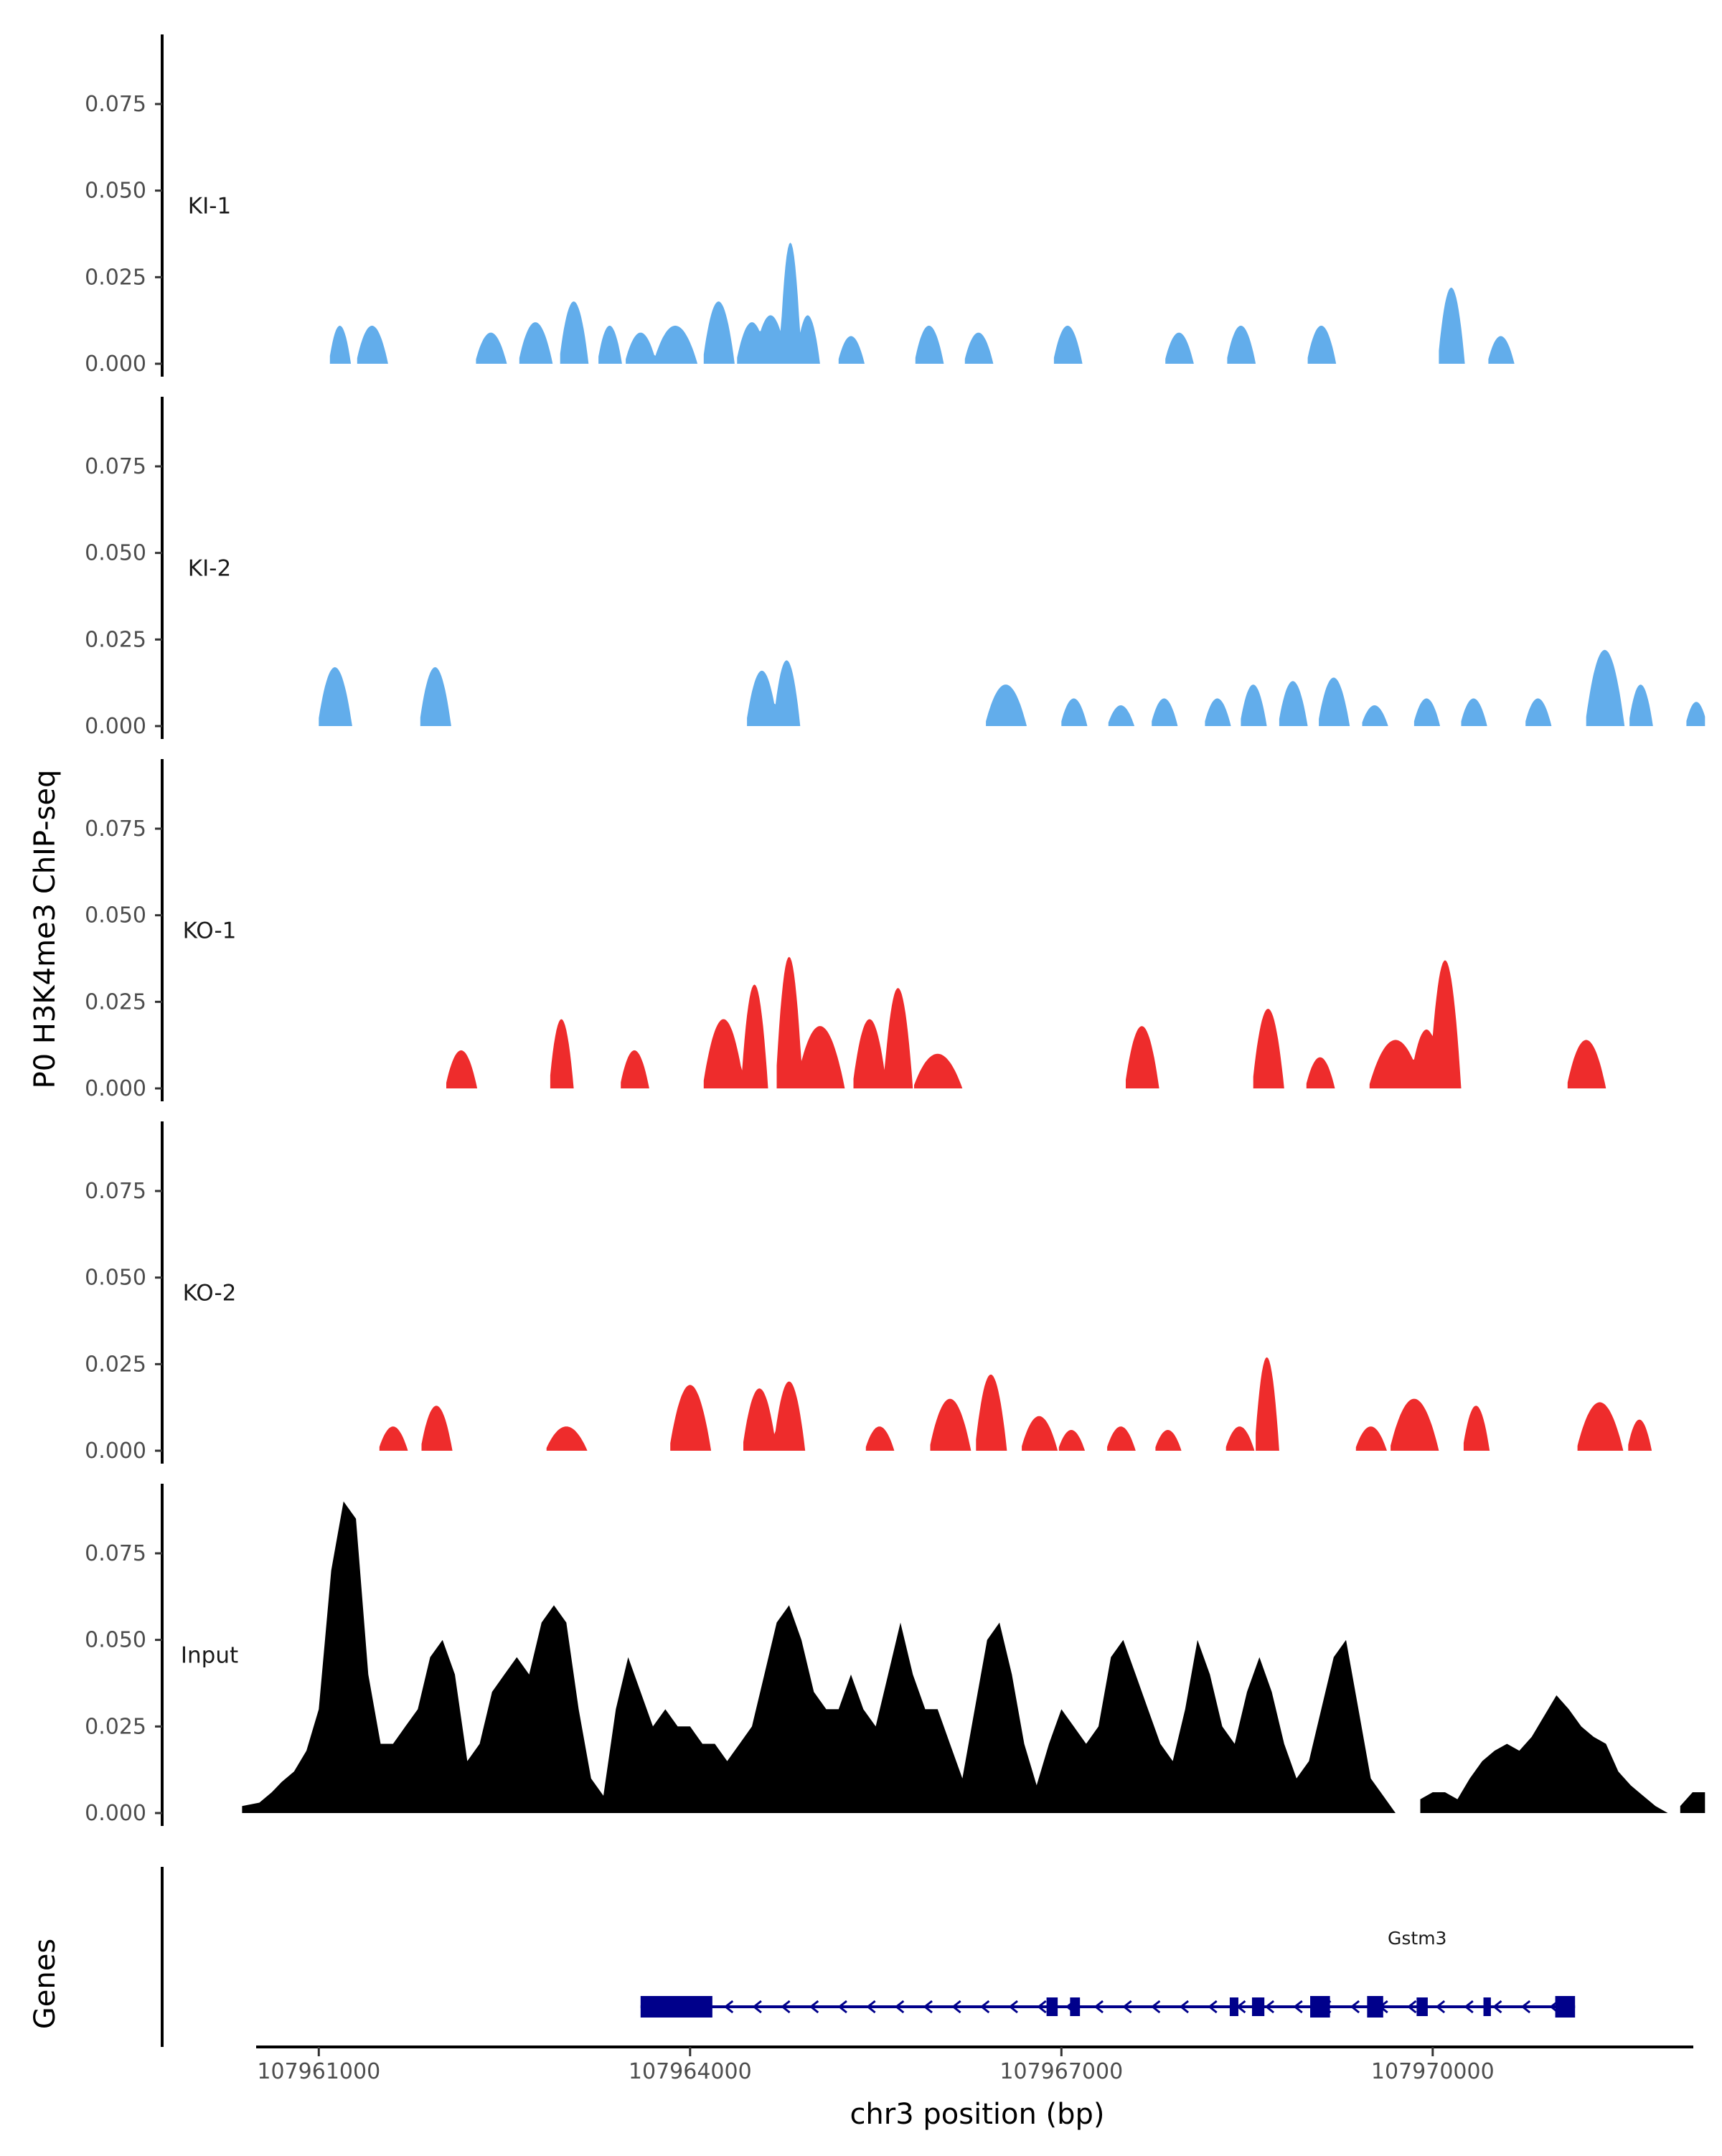 The image size is (1722, 2156). Describe the element at coordinates (46, 1984) in the screenshot. I see `genes-axis-title: Genes` at that location.